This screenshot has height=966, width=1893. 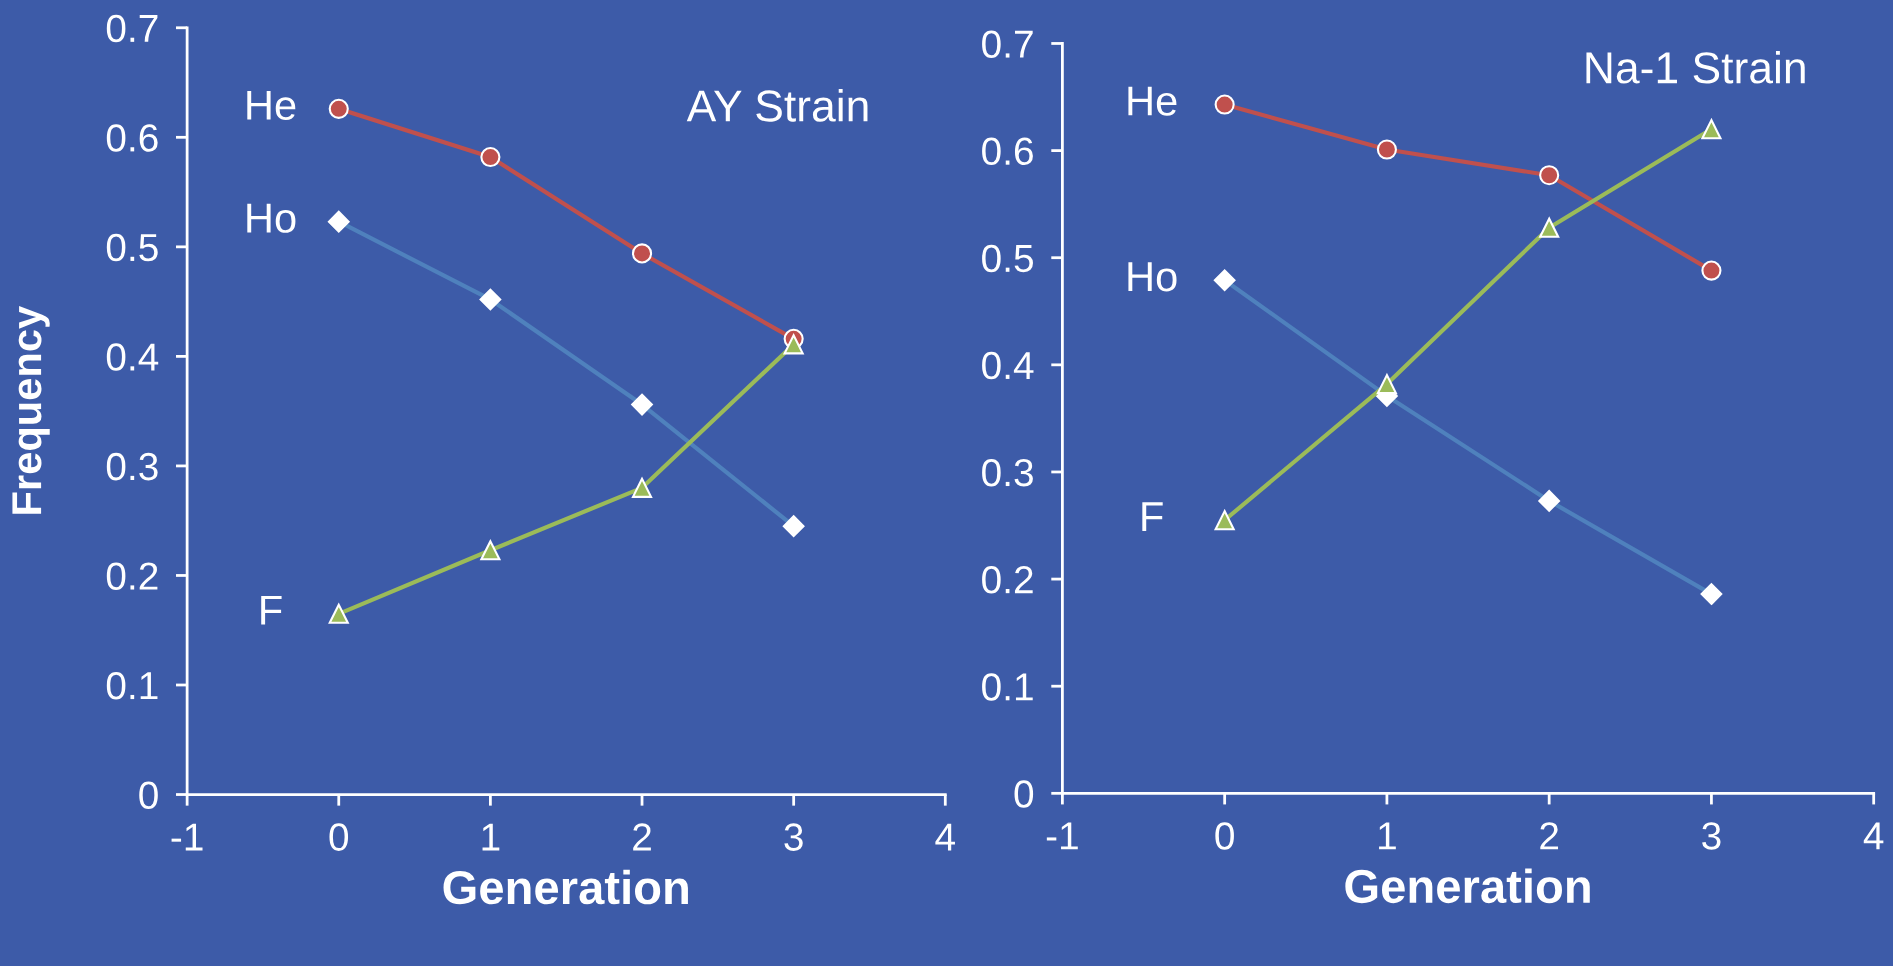 I want to click on chart-title: Na-1 Strain, so click(x=1695, y=67).